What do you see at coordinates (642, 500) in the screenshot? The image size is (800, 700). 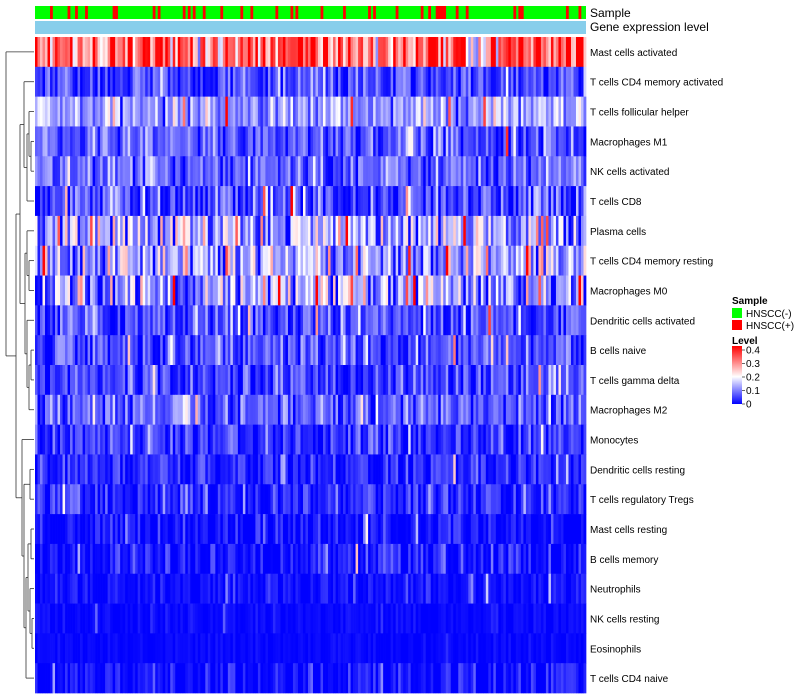 I see `row-label: T cells regulatory Tregs` at bounding box center [642, 500].